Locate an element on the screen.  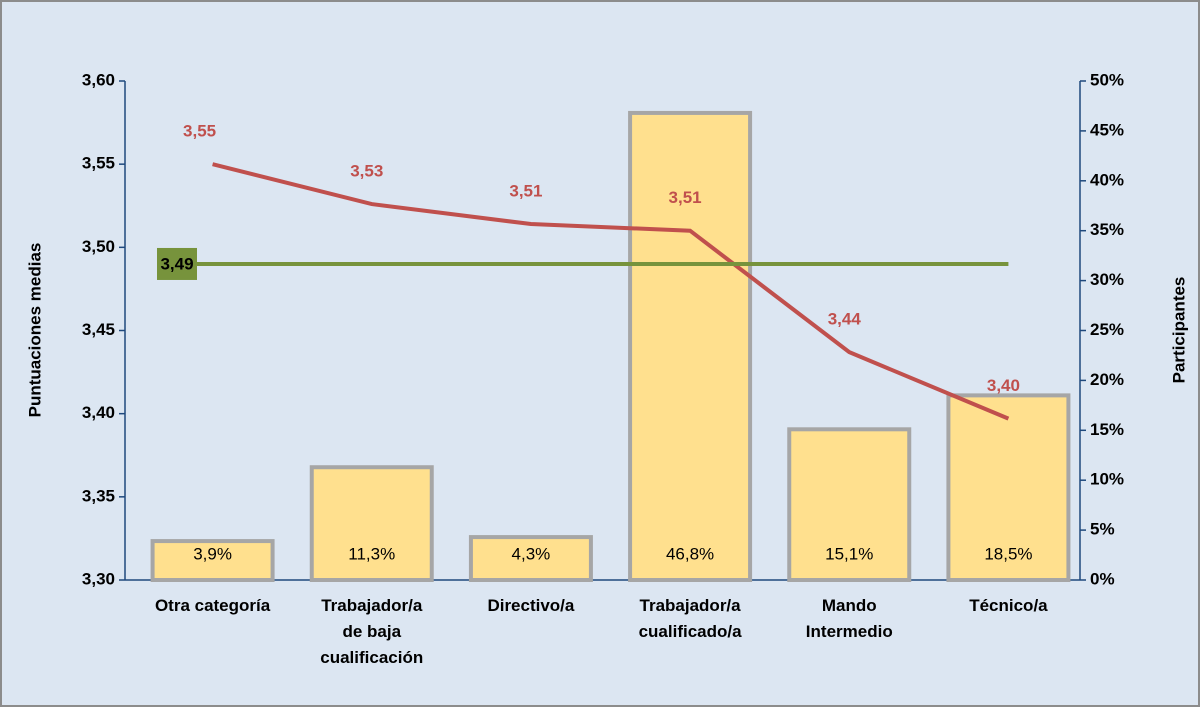
reference-label-box is located at coordinates (177, 263).